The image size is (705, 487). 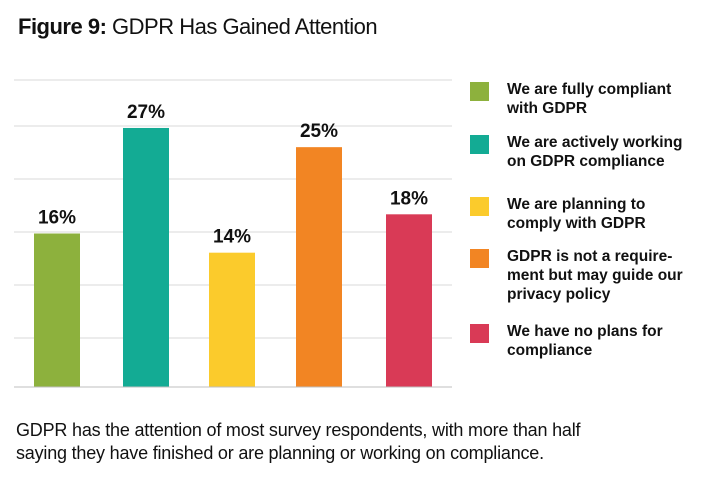 What do you see at coordinates (232, 237) in the screenshot?
I see `bar-value-label: 14%` at bounding box center [232, 237].